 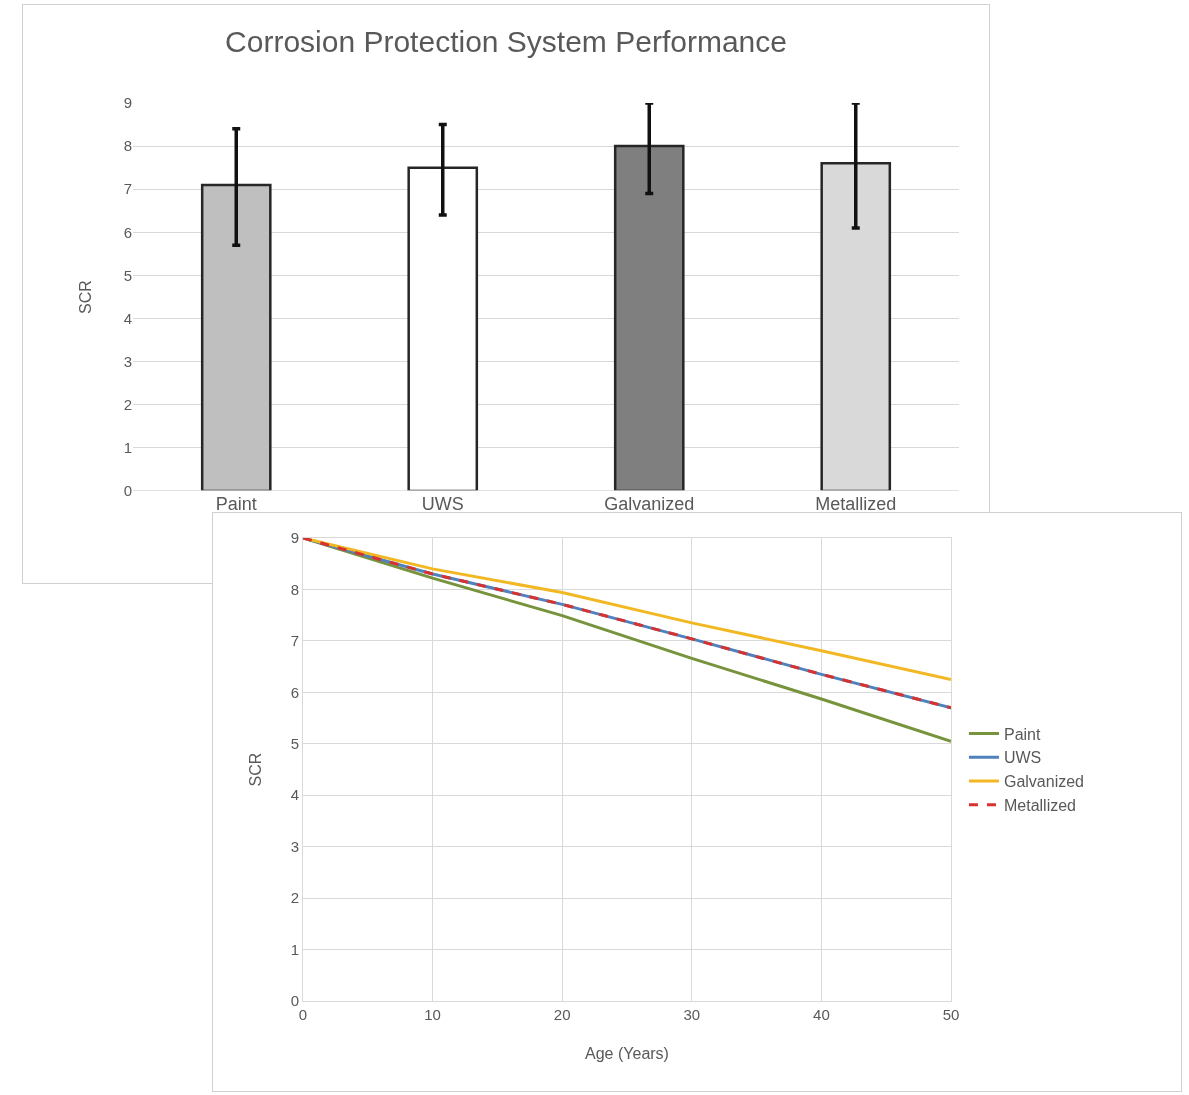 What do you see at coordinates (236, 504) in the screenshot?
I see `x-tick-label: Paint` at bounding box center [236, 504].